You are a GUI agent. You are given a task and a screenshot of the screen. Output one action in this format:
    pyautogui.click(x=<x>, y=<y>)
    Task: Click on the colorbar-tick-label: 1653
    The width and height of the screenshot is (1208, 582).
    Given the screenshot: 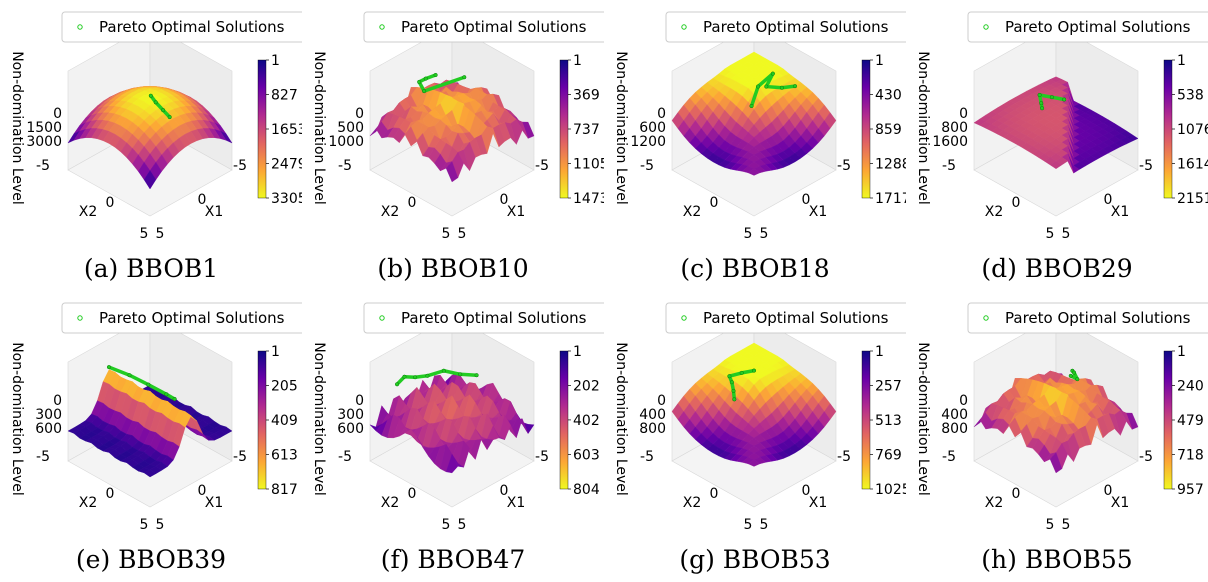 What is the action you would take?
    pyautogui.click(x=286, y=130)
    